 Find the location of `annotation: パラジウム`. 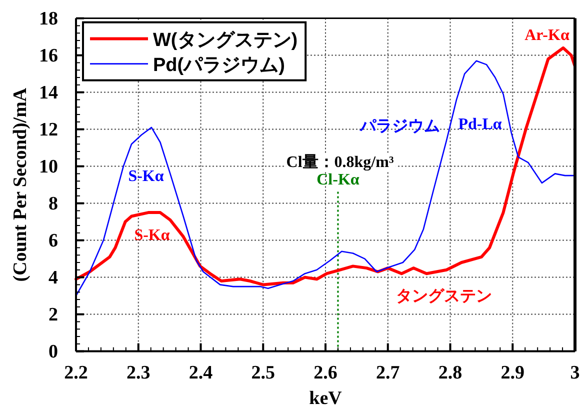

annotation: パラジウム is located at coordinates (400, 126).